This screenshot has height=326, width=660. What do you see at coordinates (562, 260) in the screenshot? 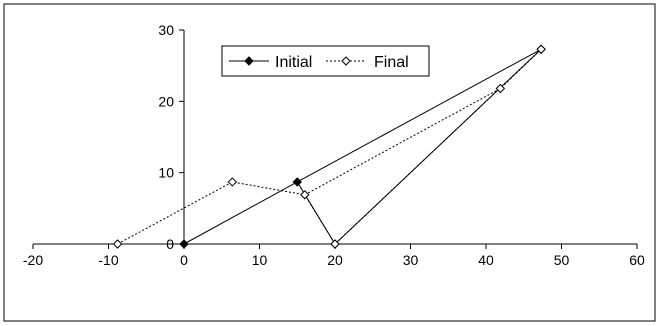
I see `x-tick-label: 50` at bounding box center [562, 260].